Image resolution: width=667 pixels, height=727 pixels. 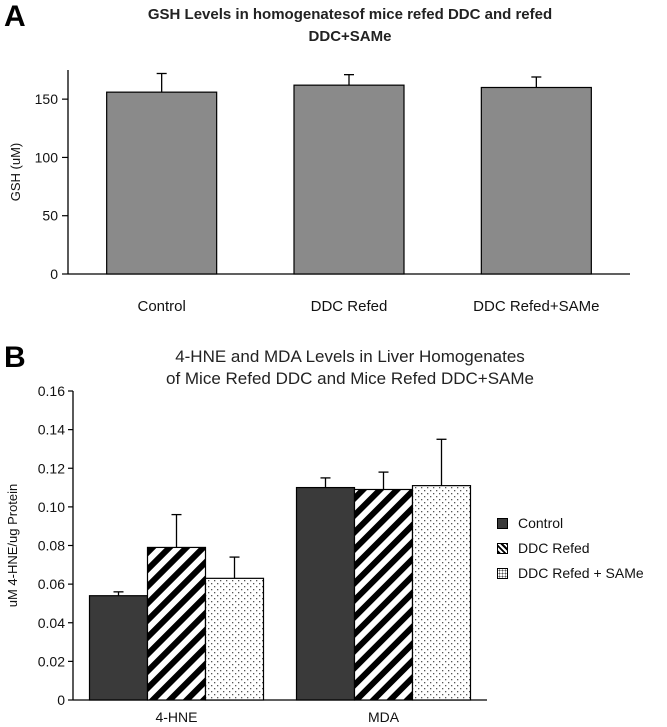 What do you see at coordinates (51, 507) in the screenshot?
I see `chart-b-y-tick-label: 0.10` at bounding box center [51, 507].